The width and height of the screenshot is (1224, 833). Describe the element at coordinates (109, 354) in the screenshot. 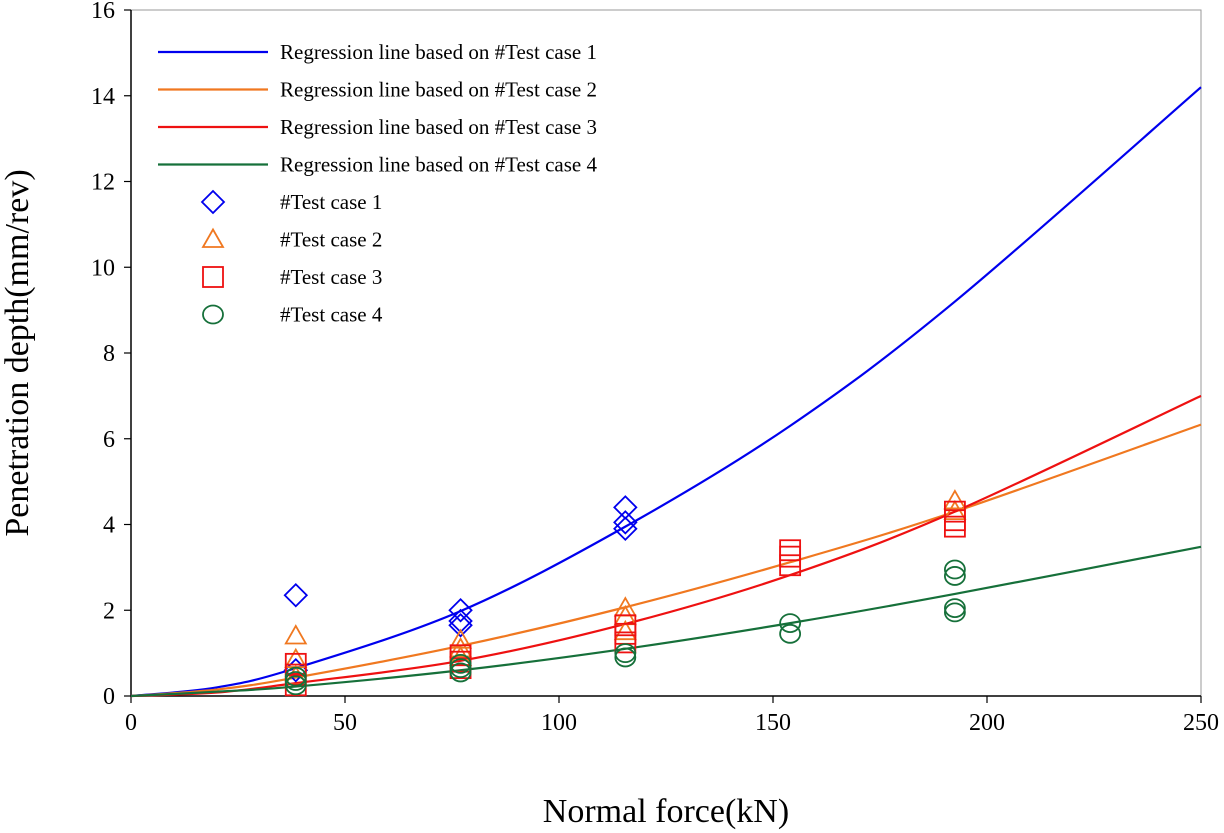

I see `y-tick-label: 8` at that location.